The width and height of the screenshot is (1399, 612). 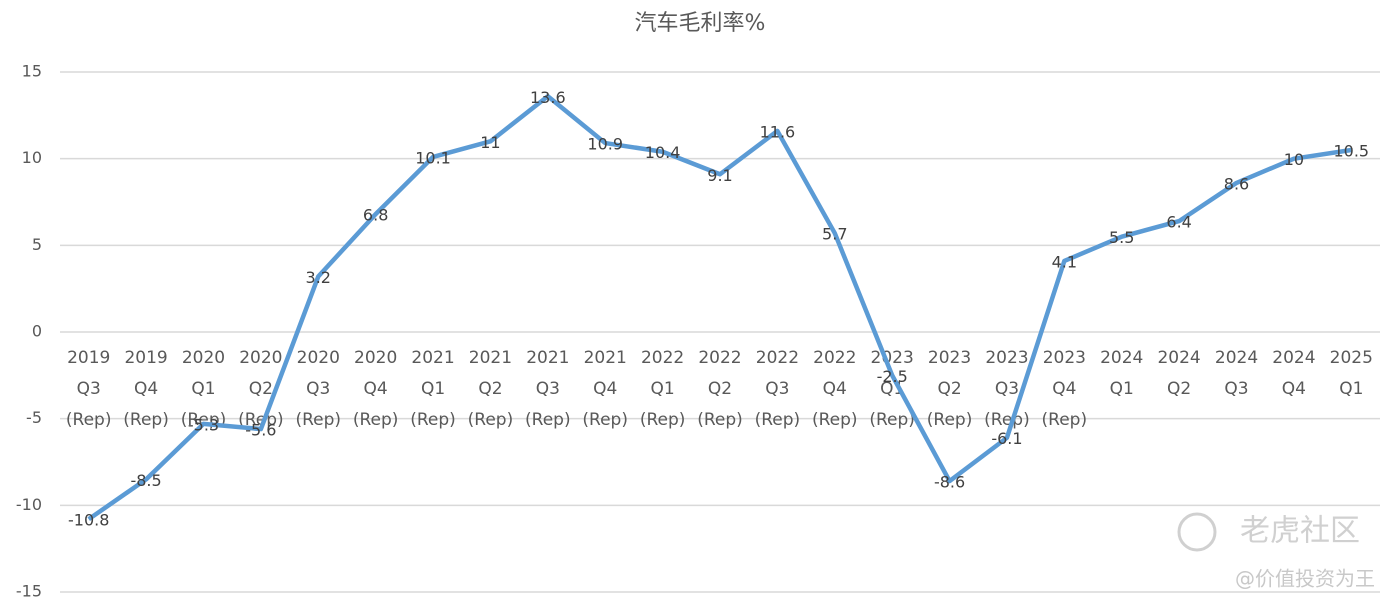 What do you see at coordinates (778, 131) in the screenshot?
I see `data-label: 11.6` at bounding box center [778, 131].